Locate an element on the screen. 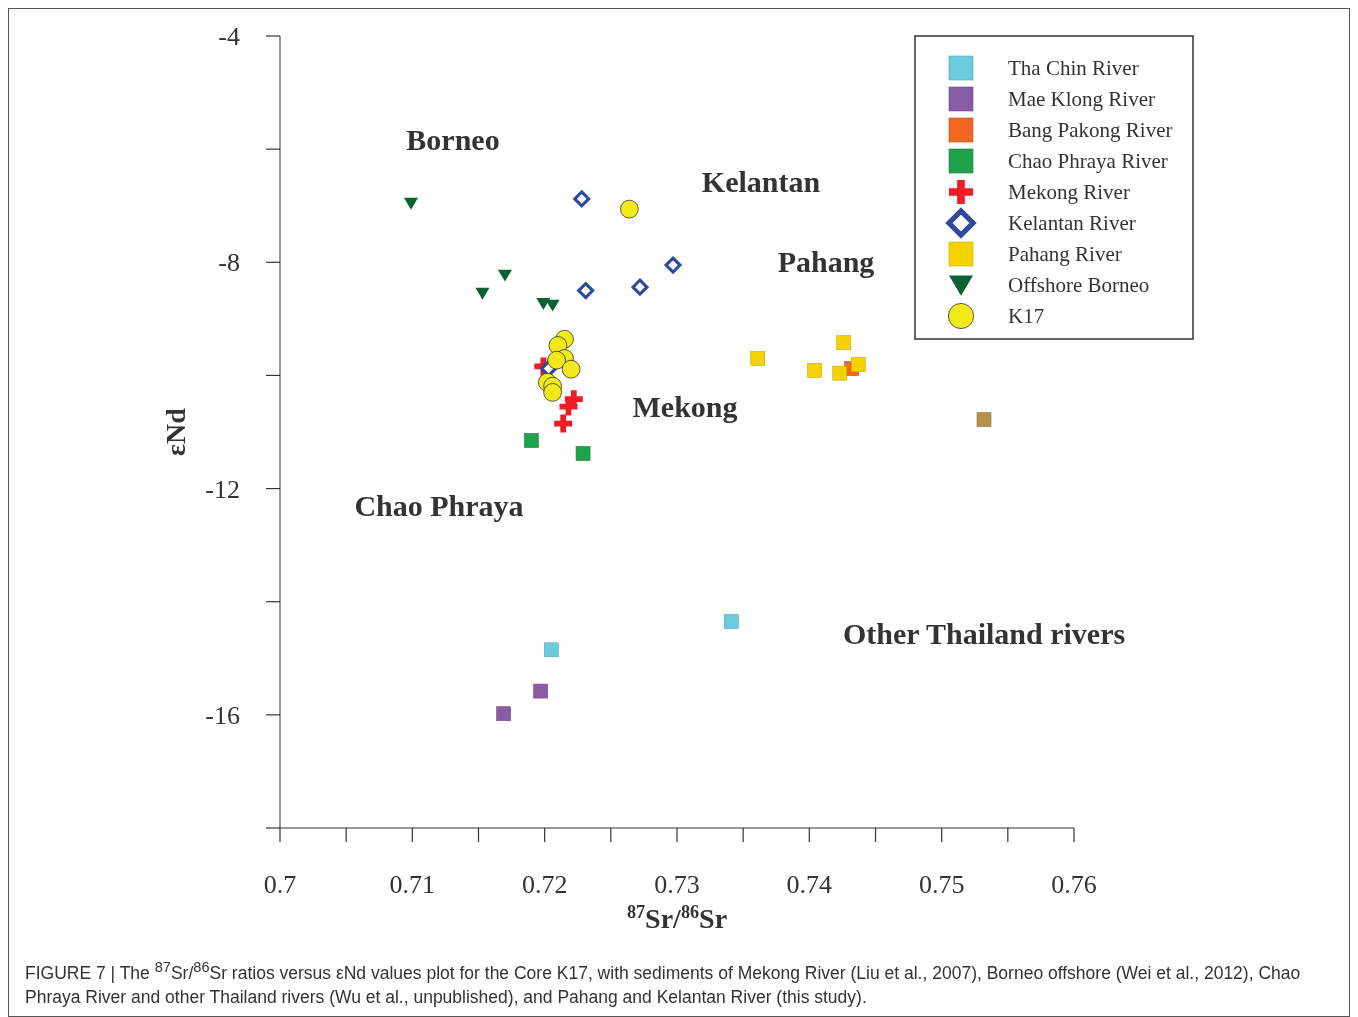  x-tick-label: 0.73 is located at coordinates (677, 884).